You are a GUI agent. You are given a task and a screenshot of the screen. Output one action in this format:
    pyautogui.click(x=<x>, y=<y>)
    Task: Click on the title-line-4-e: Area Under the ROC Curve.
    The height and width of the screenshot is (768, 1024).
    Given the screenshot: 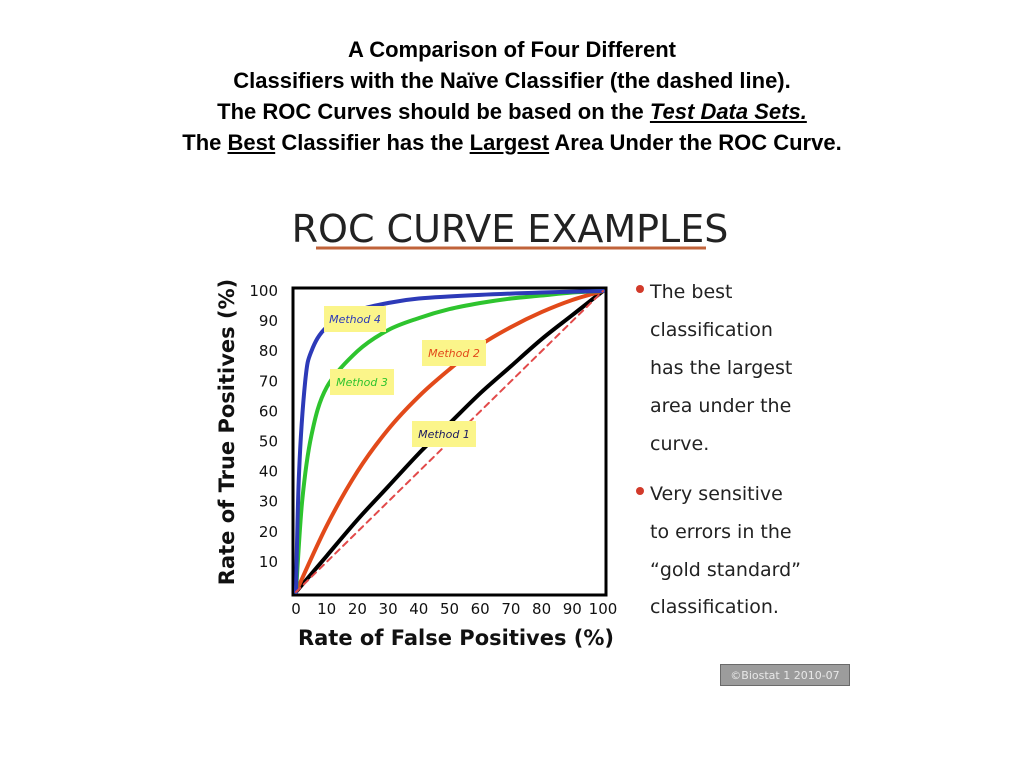 What is the action you would take?
    pyautogui.click(x=695, y=142)
    